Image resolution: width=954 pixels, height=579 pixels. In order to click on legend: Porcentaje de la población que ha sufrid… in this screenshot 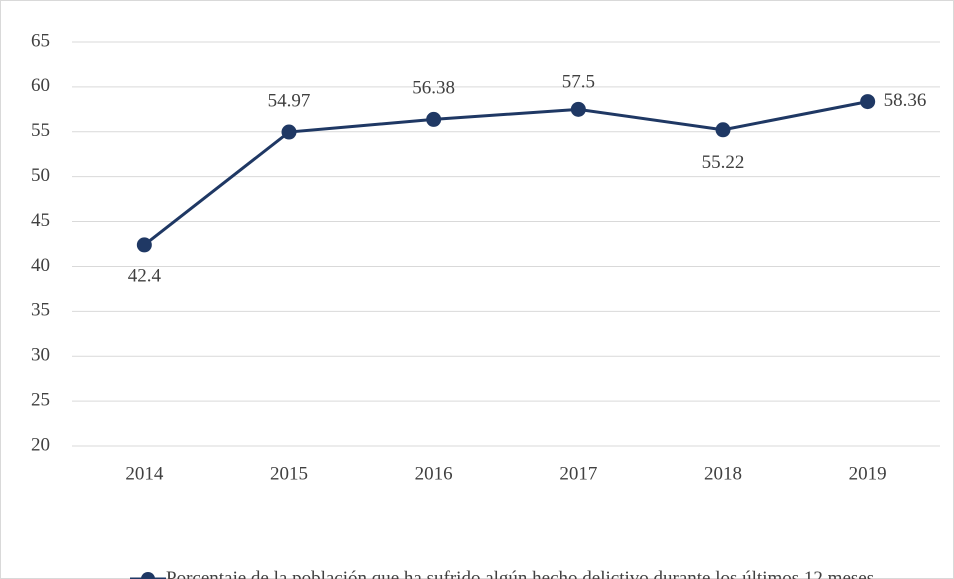, I will do `click(530, 572)`.